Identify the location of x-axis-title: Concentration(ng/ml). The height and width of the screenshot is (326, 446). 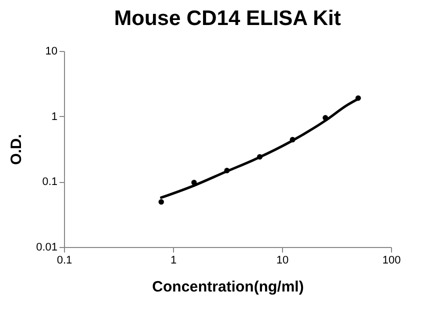
(228, 287).